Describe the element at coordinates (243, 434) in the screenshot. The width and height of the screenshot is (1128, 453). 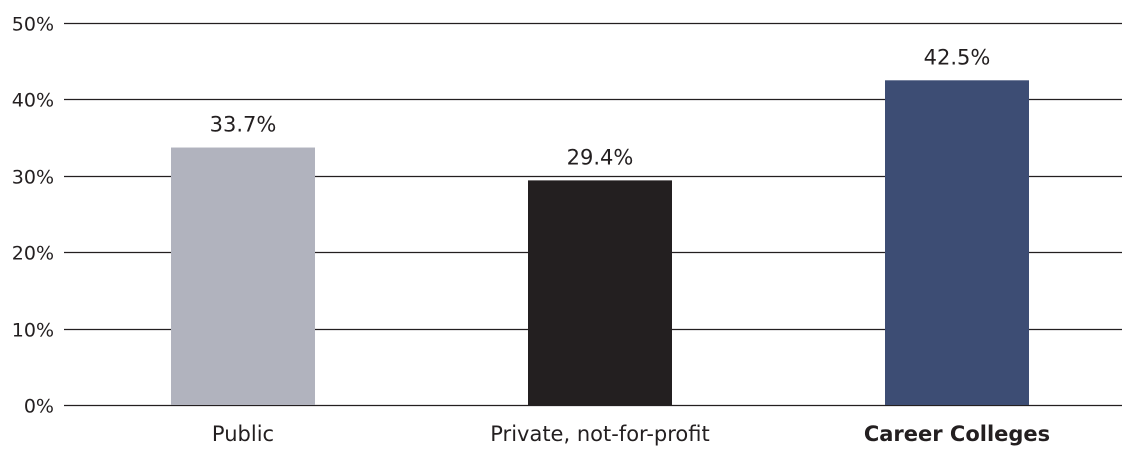
I see `category-label: Public` at that location.